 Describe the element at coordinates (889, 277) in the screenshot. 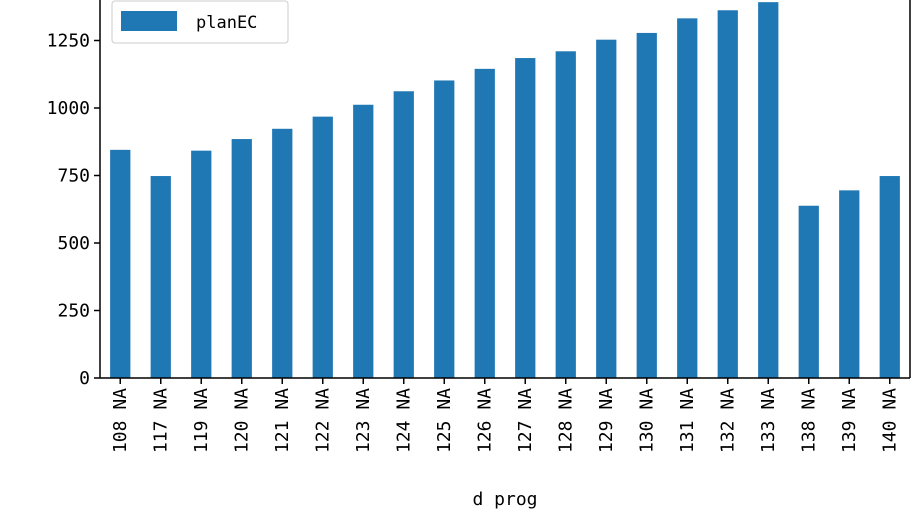

I see `bar-140-NA` at that location.